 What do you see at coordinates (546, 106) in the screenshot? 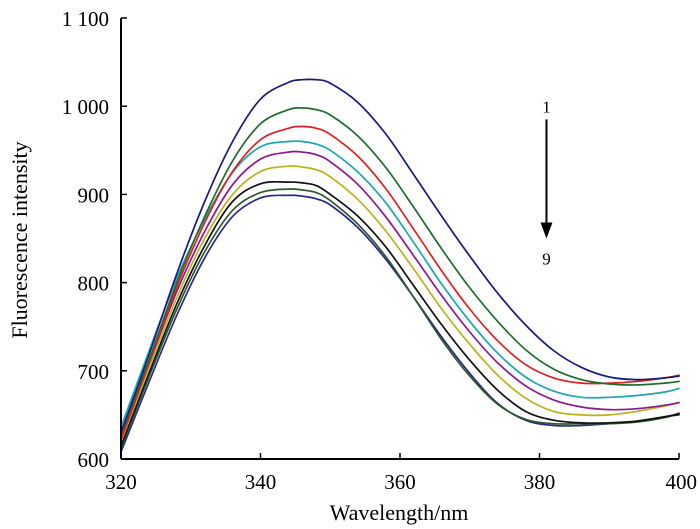
I see `arrow-top-label: 1` at bounding box center [546, 106].